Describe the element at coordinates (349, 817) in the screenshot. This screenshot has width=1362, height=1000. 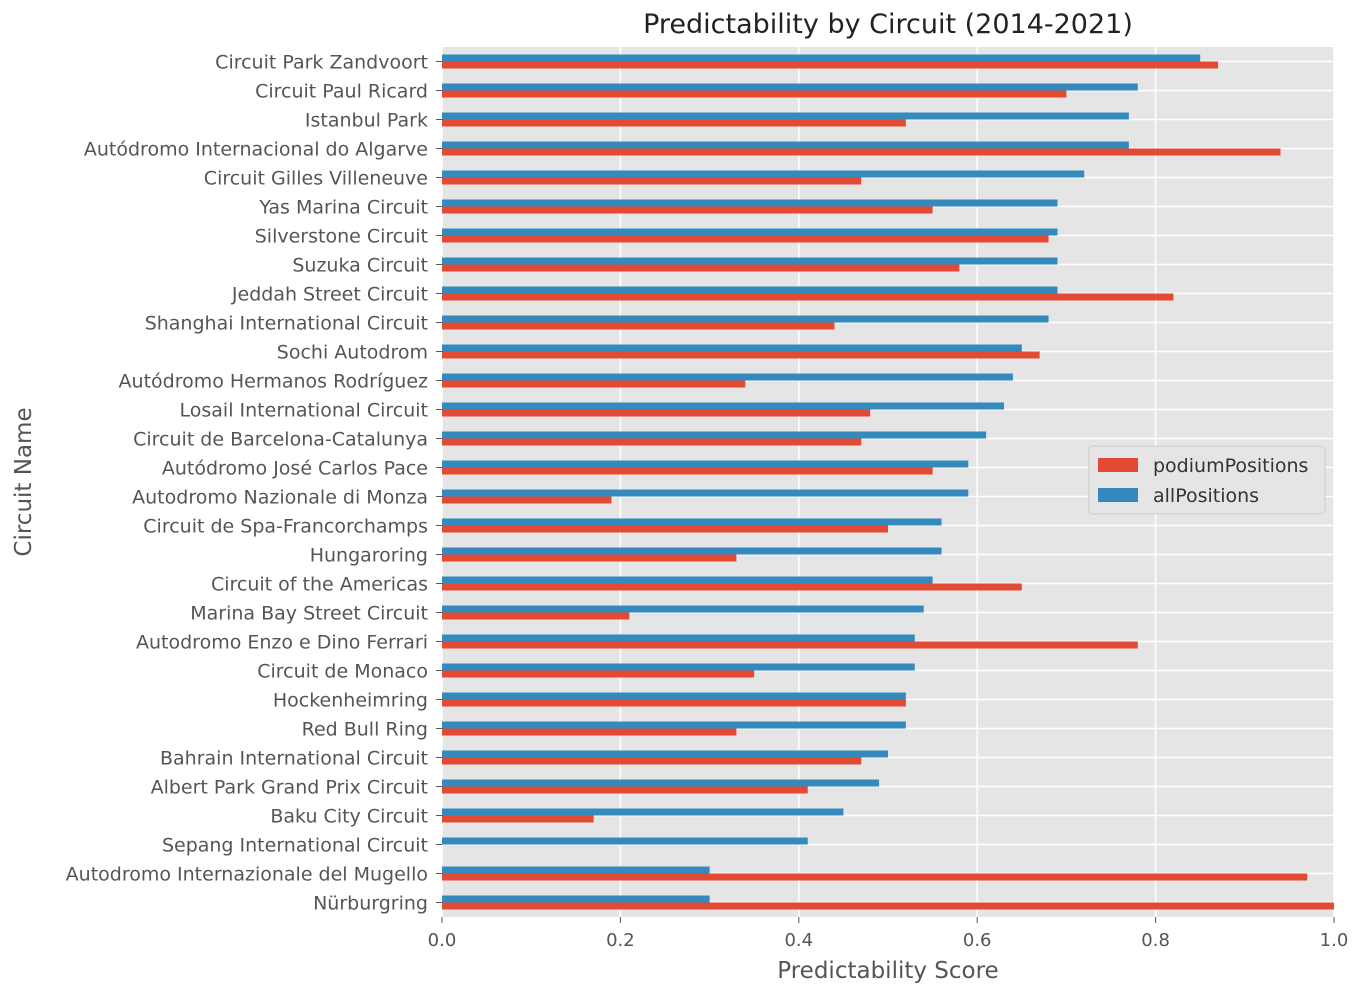
I see `y-tick-label: Baku City Circuit` at that location.